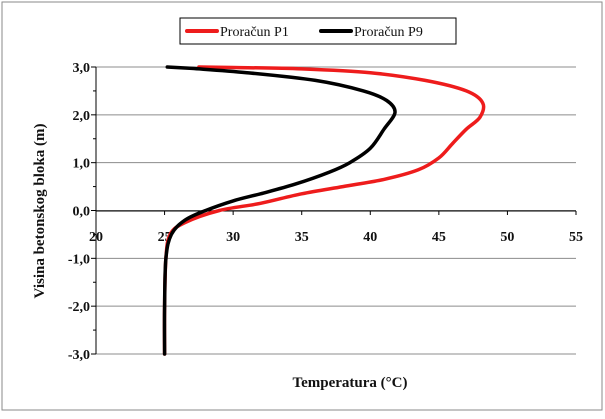 This screenshot has height=419, width=605. I want to click on x-tick-label-0: 20, so click(96, 237).